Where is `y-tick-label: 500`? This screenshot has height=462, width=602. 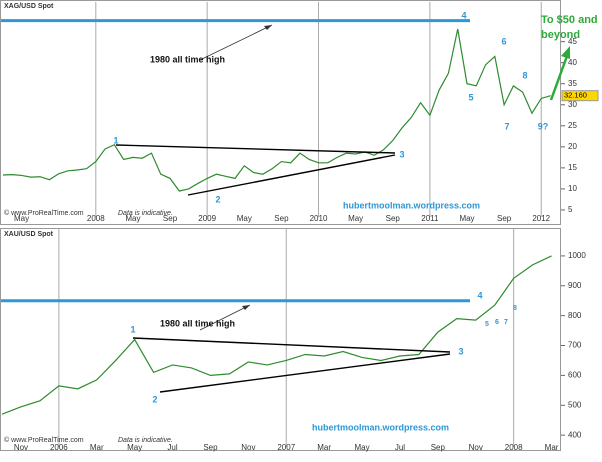
y-tick-label: 500 is located at coordinates (575, 404).